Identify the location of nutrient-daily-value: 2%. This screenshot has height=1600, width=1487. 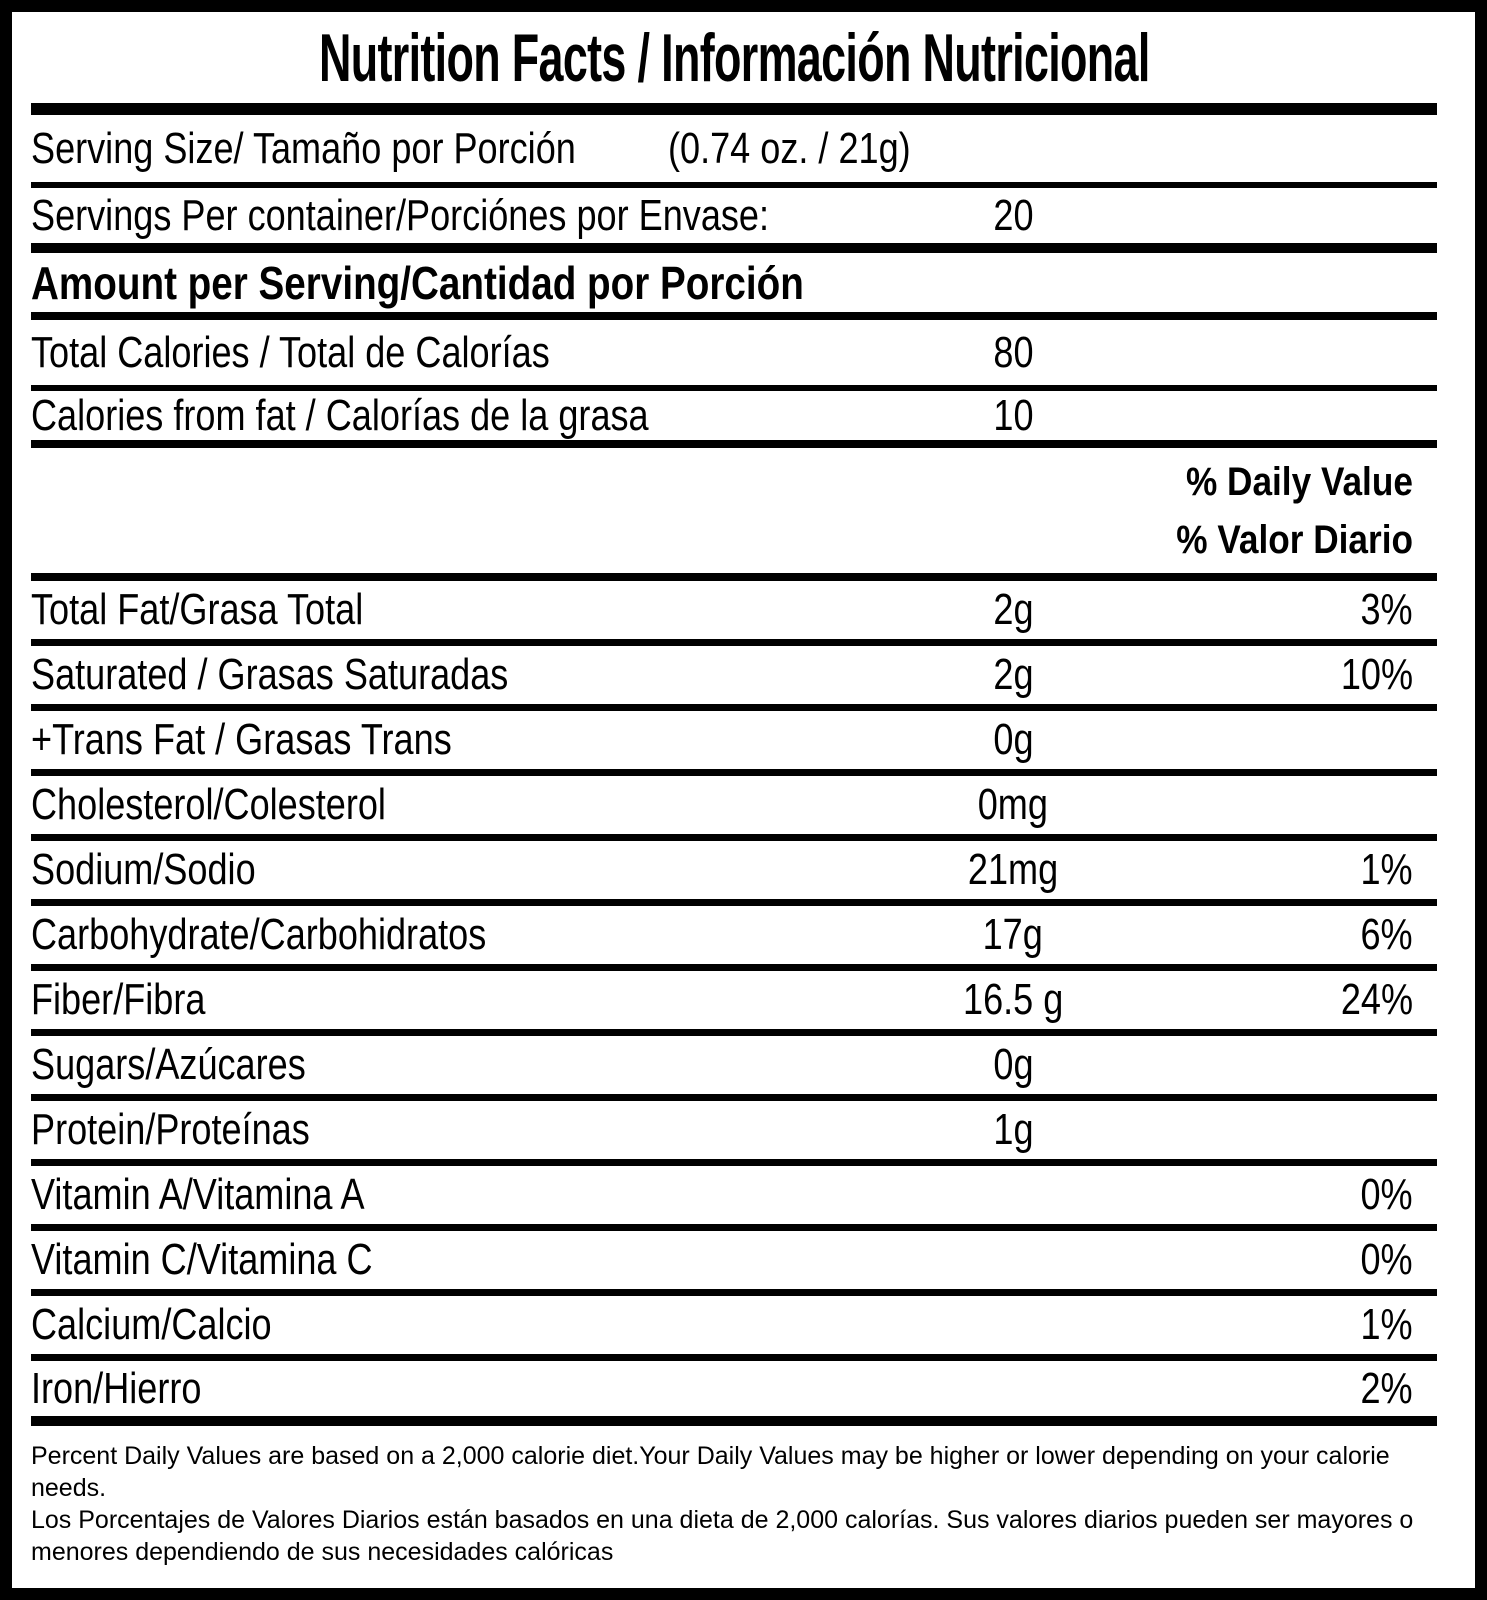
(1386, 1388).